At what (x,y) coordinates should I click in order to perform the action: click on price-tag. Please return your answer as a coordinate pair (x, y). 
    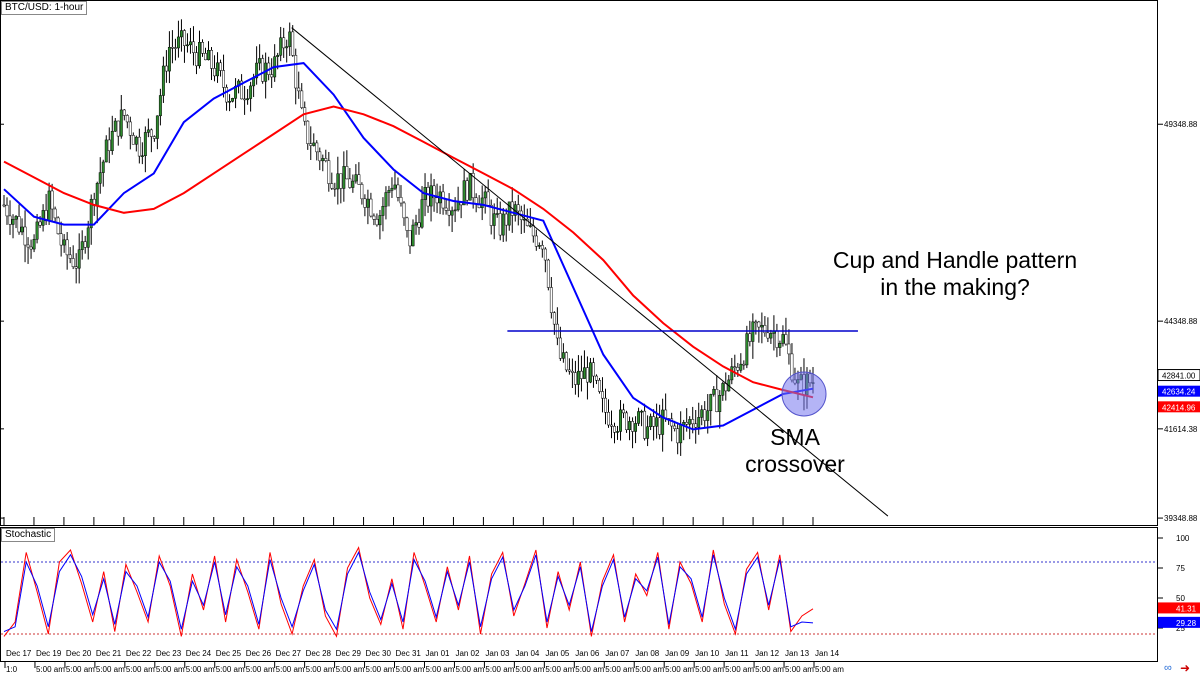
    Looking at the image, I should click on (1178, 375).